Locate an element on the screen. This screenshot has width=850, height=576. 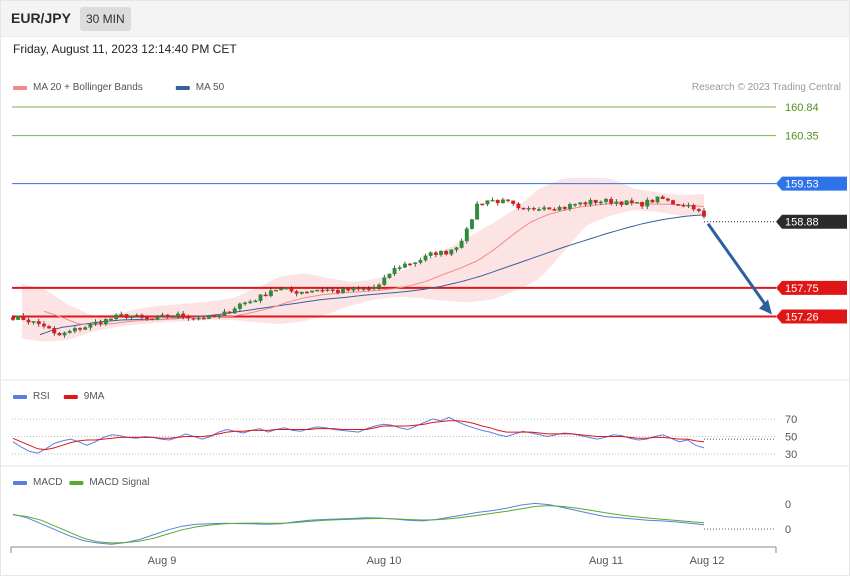
symbol-label: EUR/JPY is located at coordinates (41, 18).